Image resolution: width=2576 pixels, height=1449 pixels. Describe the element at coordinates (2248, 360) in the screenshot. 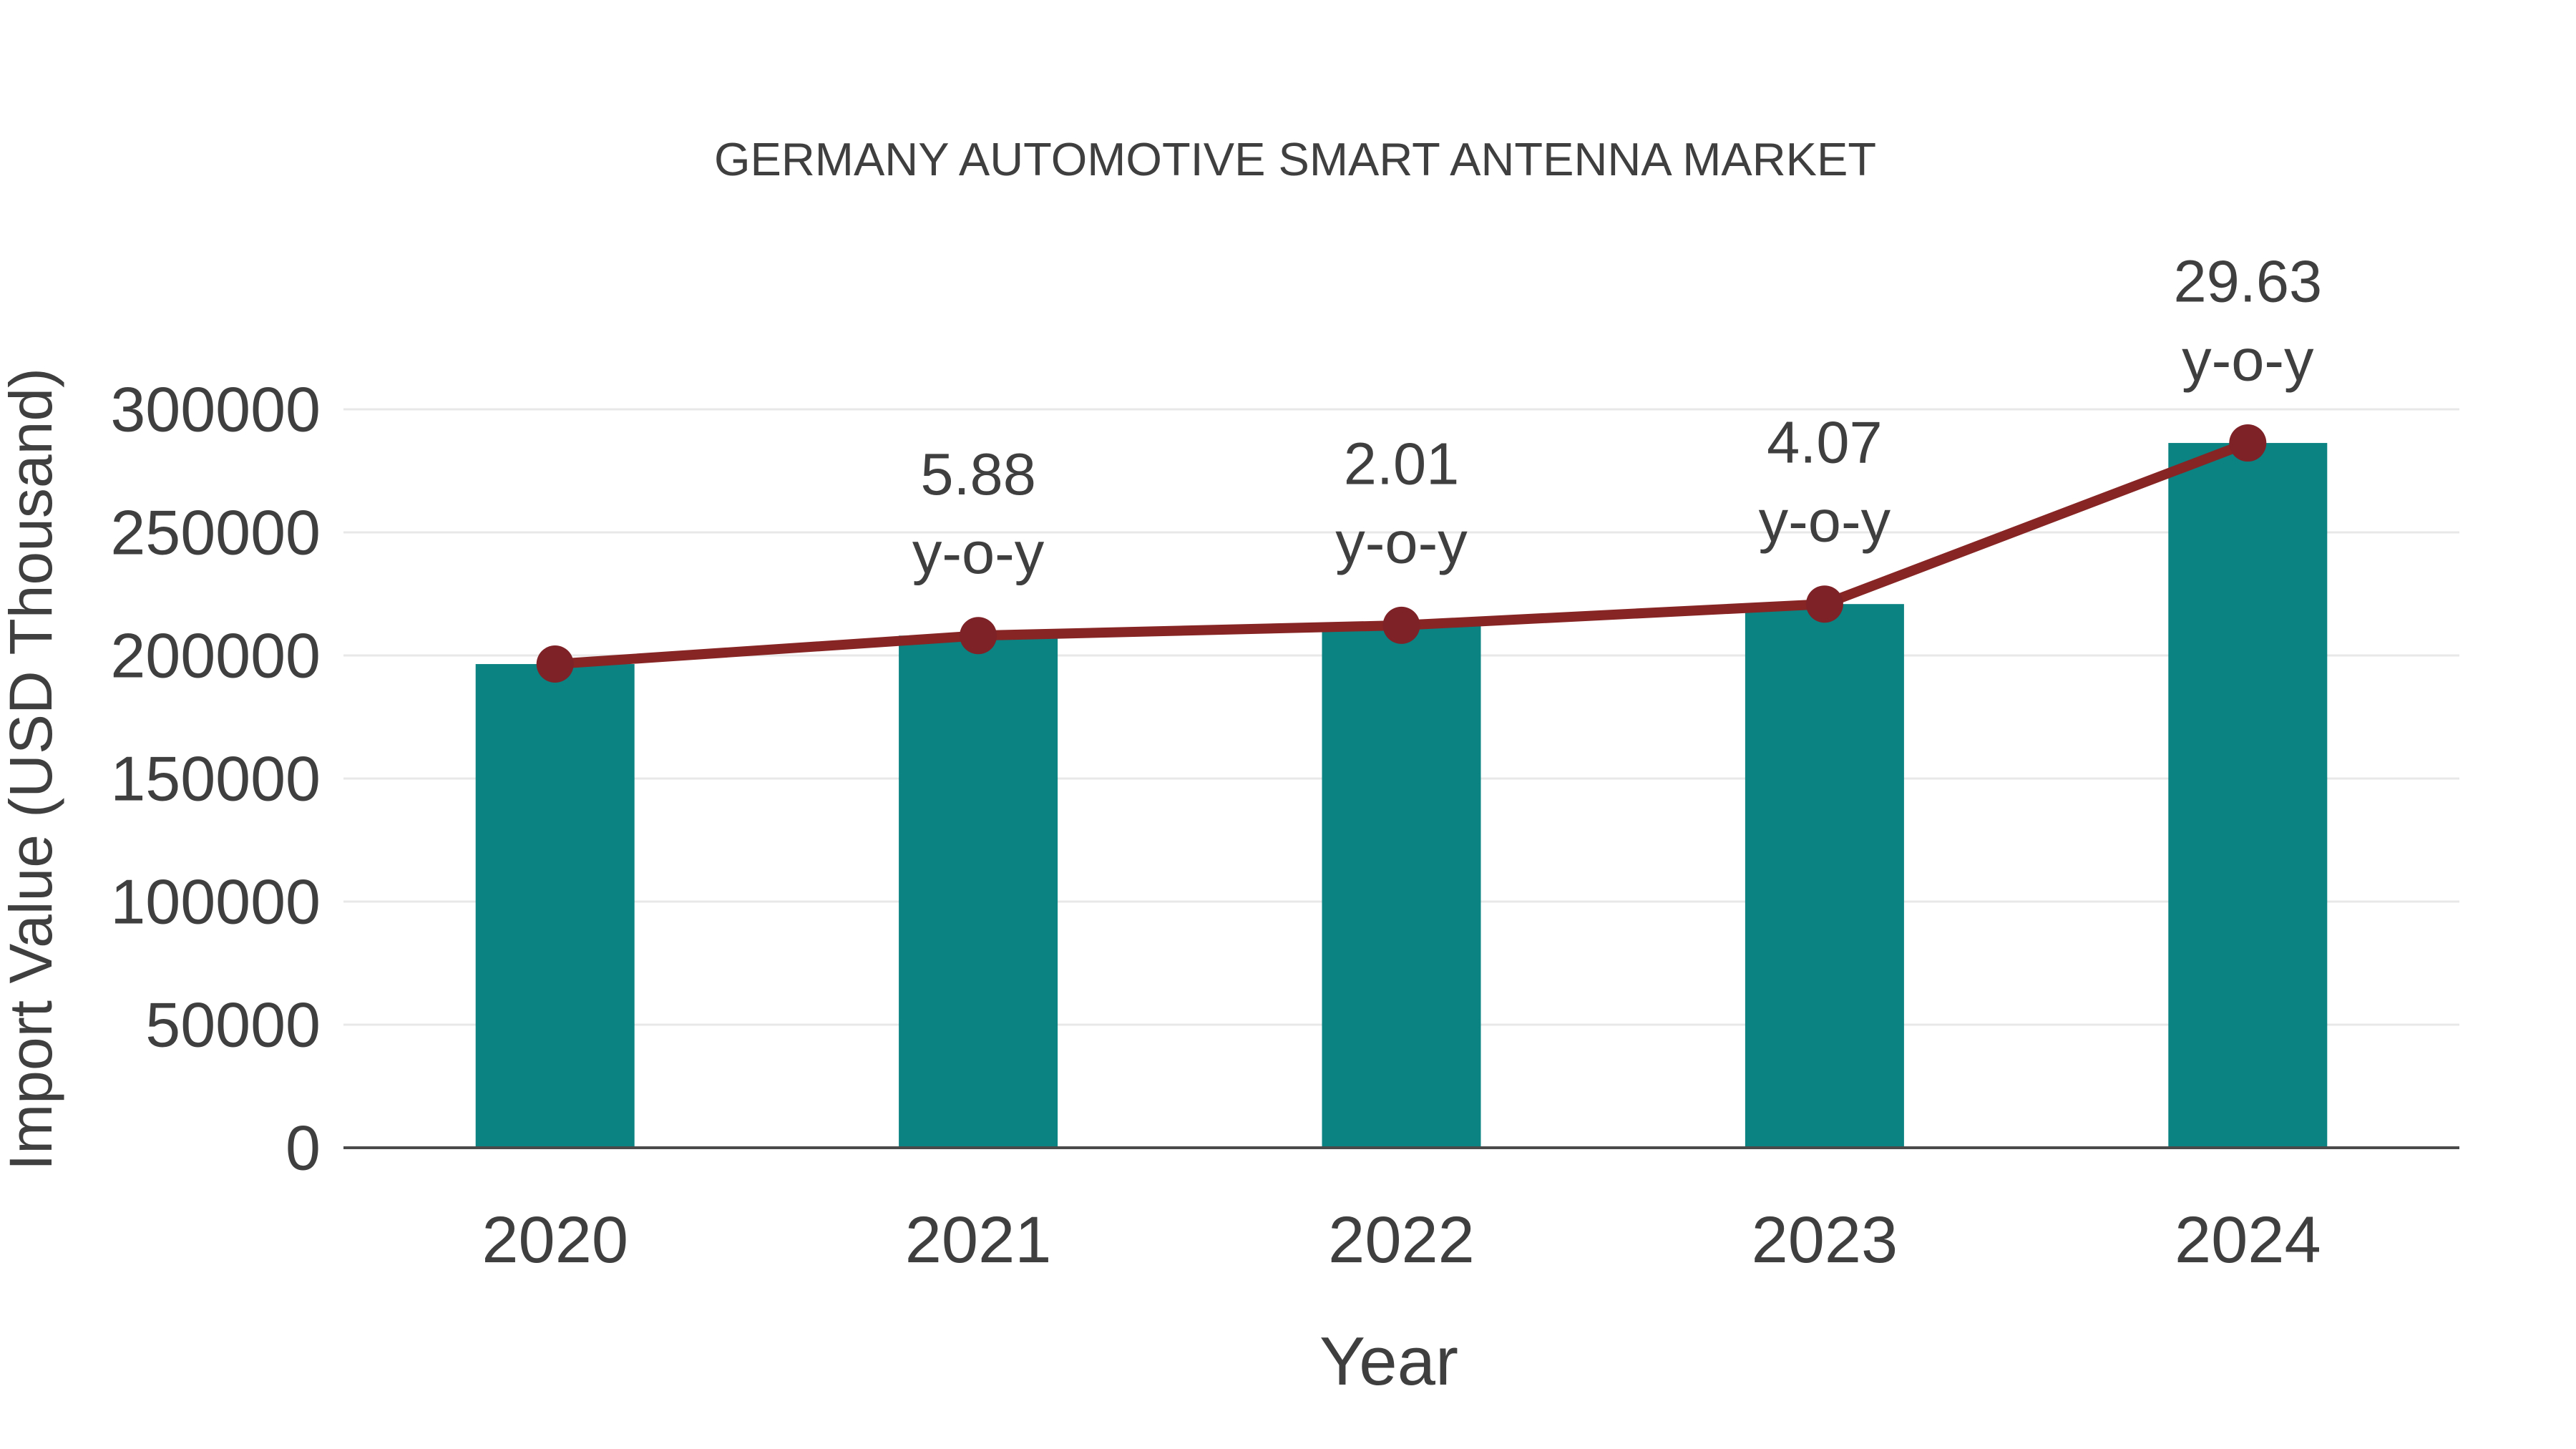

I see `annotation-suffix-2024: y-o-y` at that location.